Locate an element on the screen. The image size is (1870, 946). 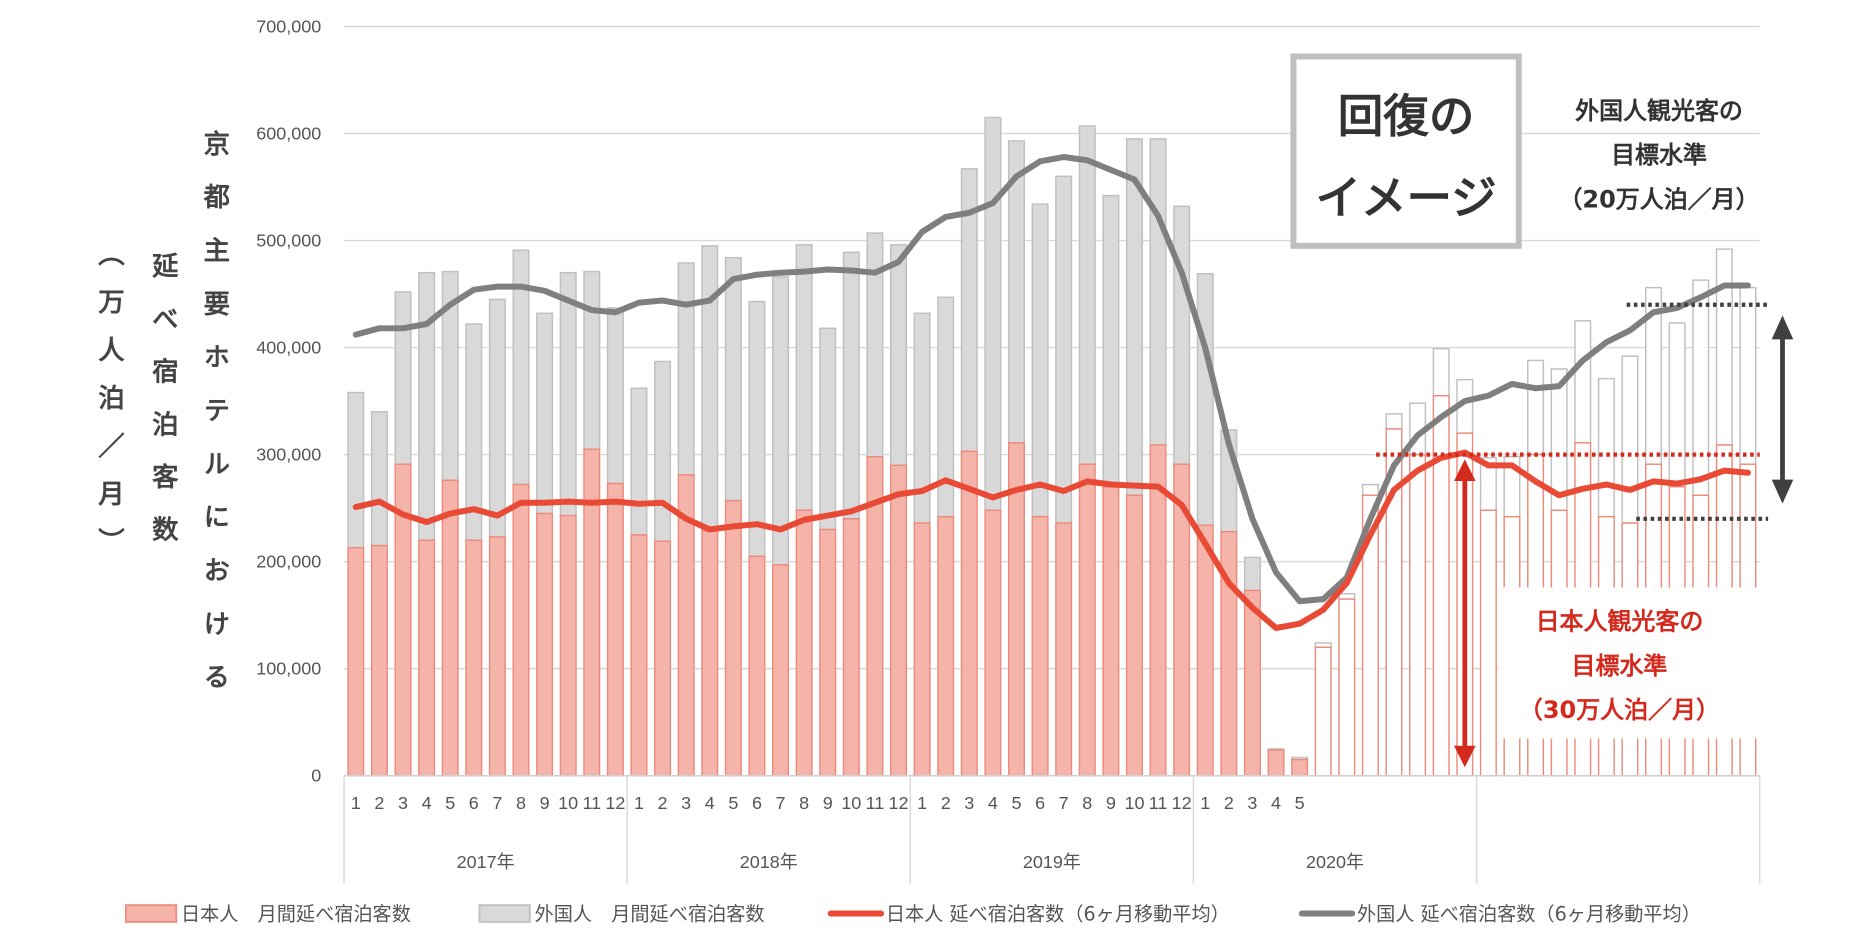
y-axis-title-column-3: （万人泊／月） is located at coordinates (109, 408).